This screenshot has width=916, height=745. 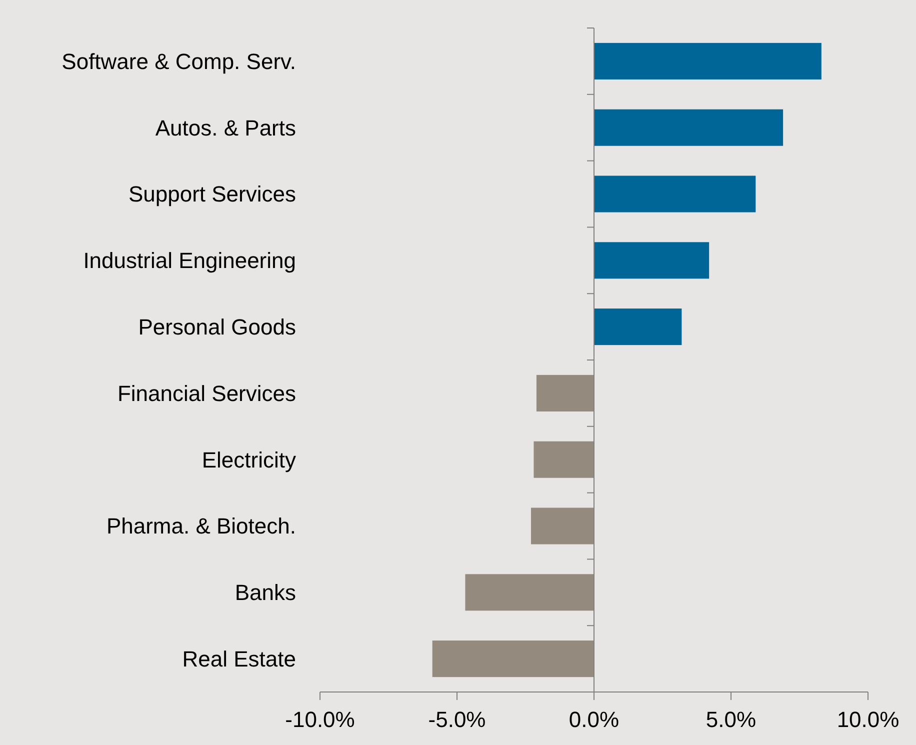 What do you see at coordinates (225, 127) in the screenshot?
I see `y-tick-label: Autos. & Parts` at bounding box center [225, 127].